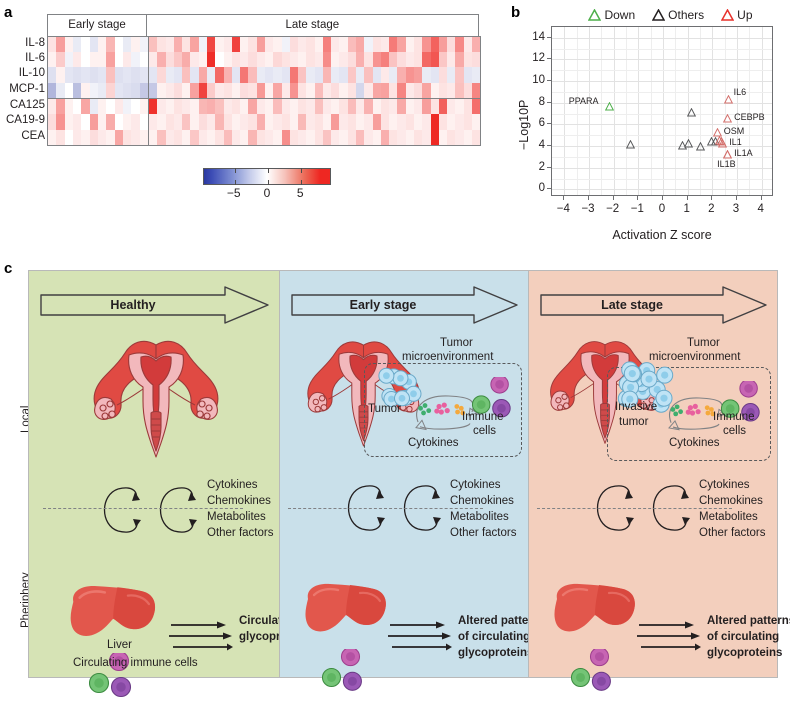 This screenshot has height=701, width=790. What do you see at coordinates (662, 60) in the screenshot?
I see `gridline-horizontal` at bounding box center [662, 60].